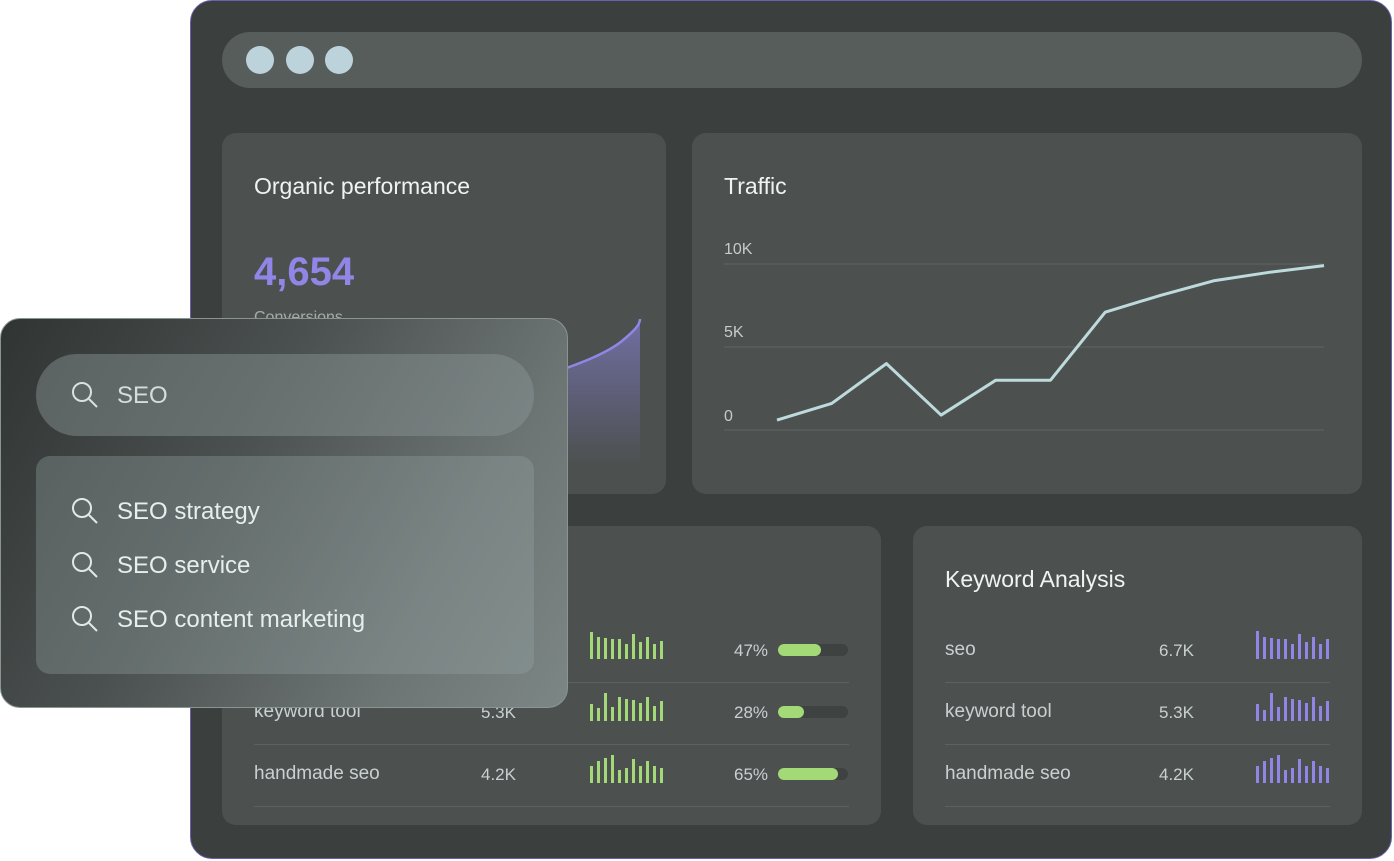 This screenshot has width=1394, height=861. I want to click on suggestion-item: SEO content marketing, so click(285, 612).